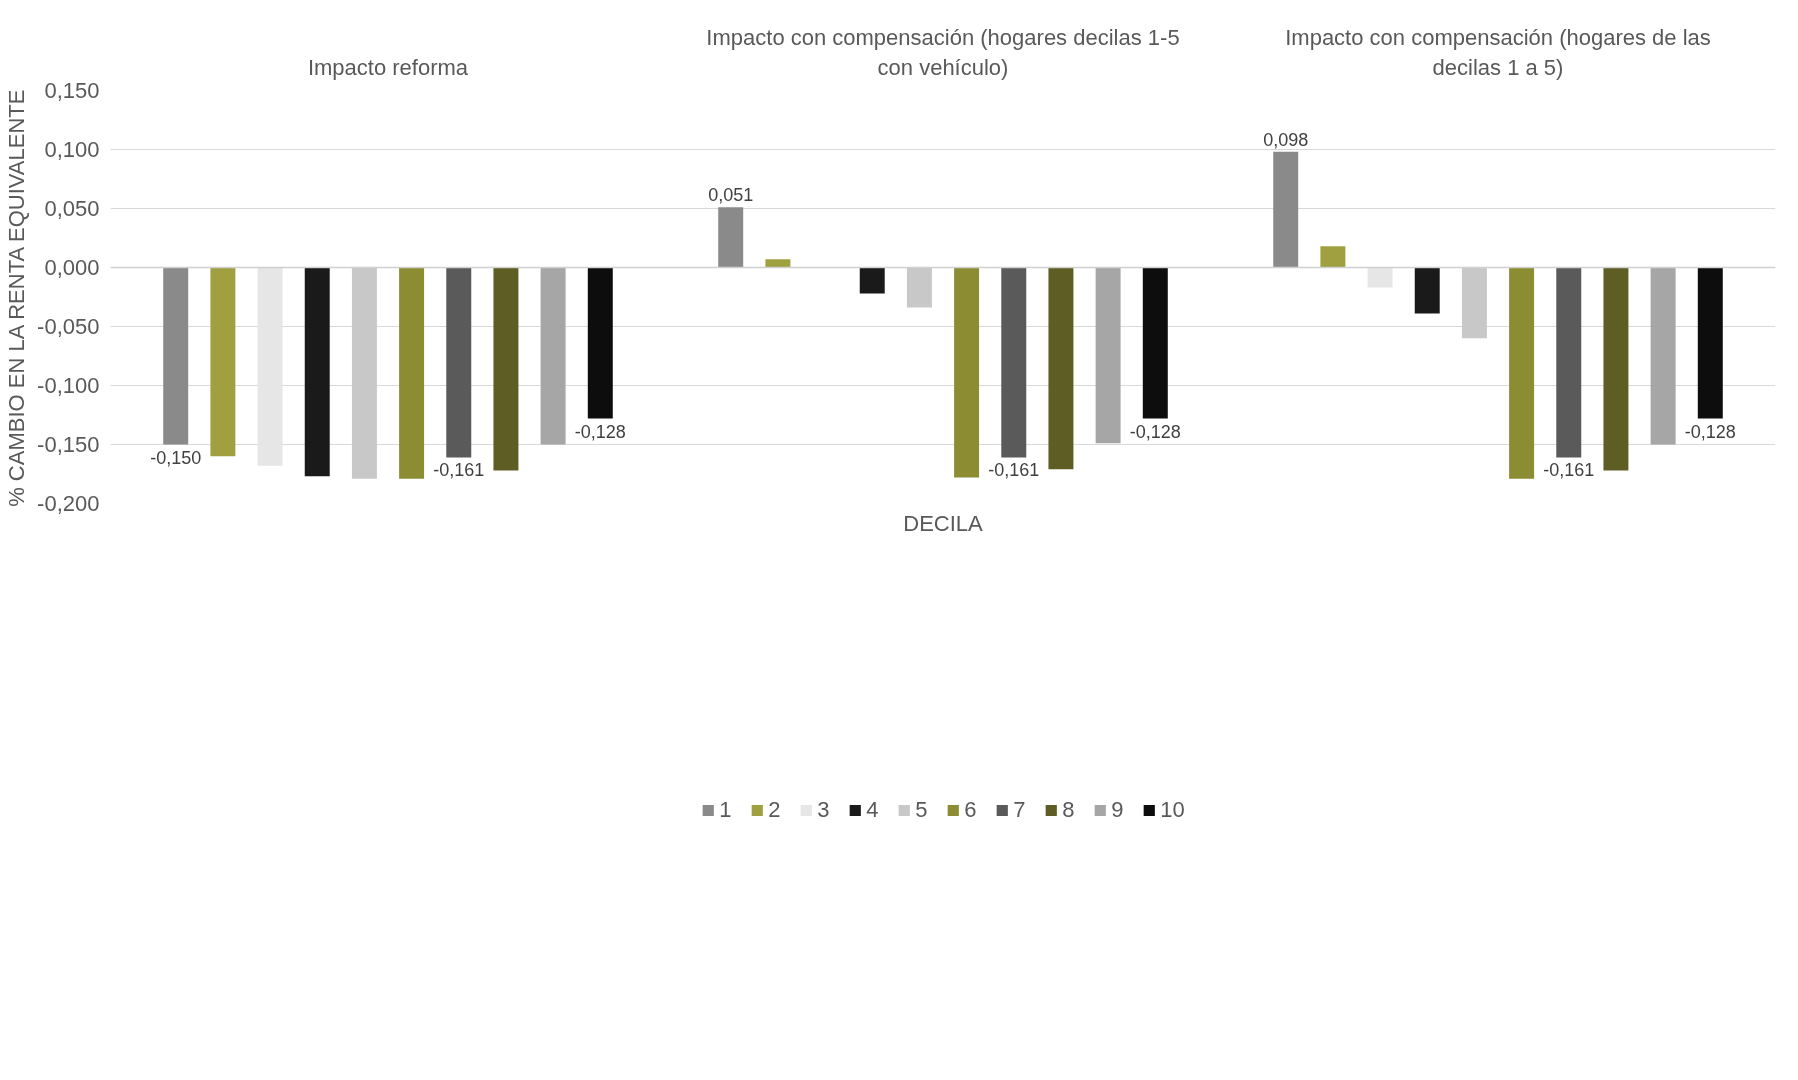 The height and width of the screenshot is (1080, 1798). What do you see at coordinates (68, 326) in the screenshot?
I see `y-tick-label: -0,050` at bounding box center [68, 326].